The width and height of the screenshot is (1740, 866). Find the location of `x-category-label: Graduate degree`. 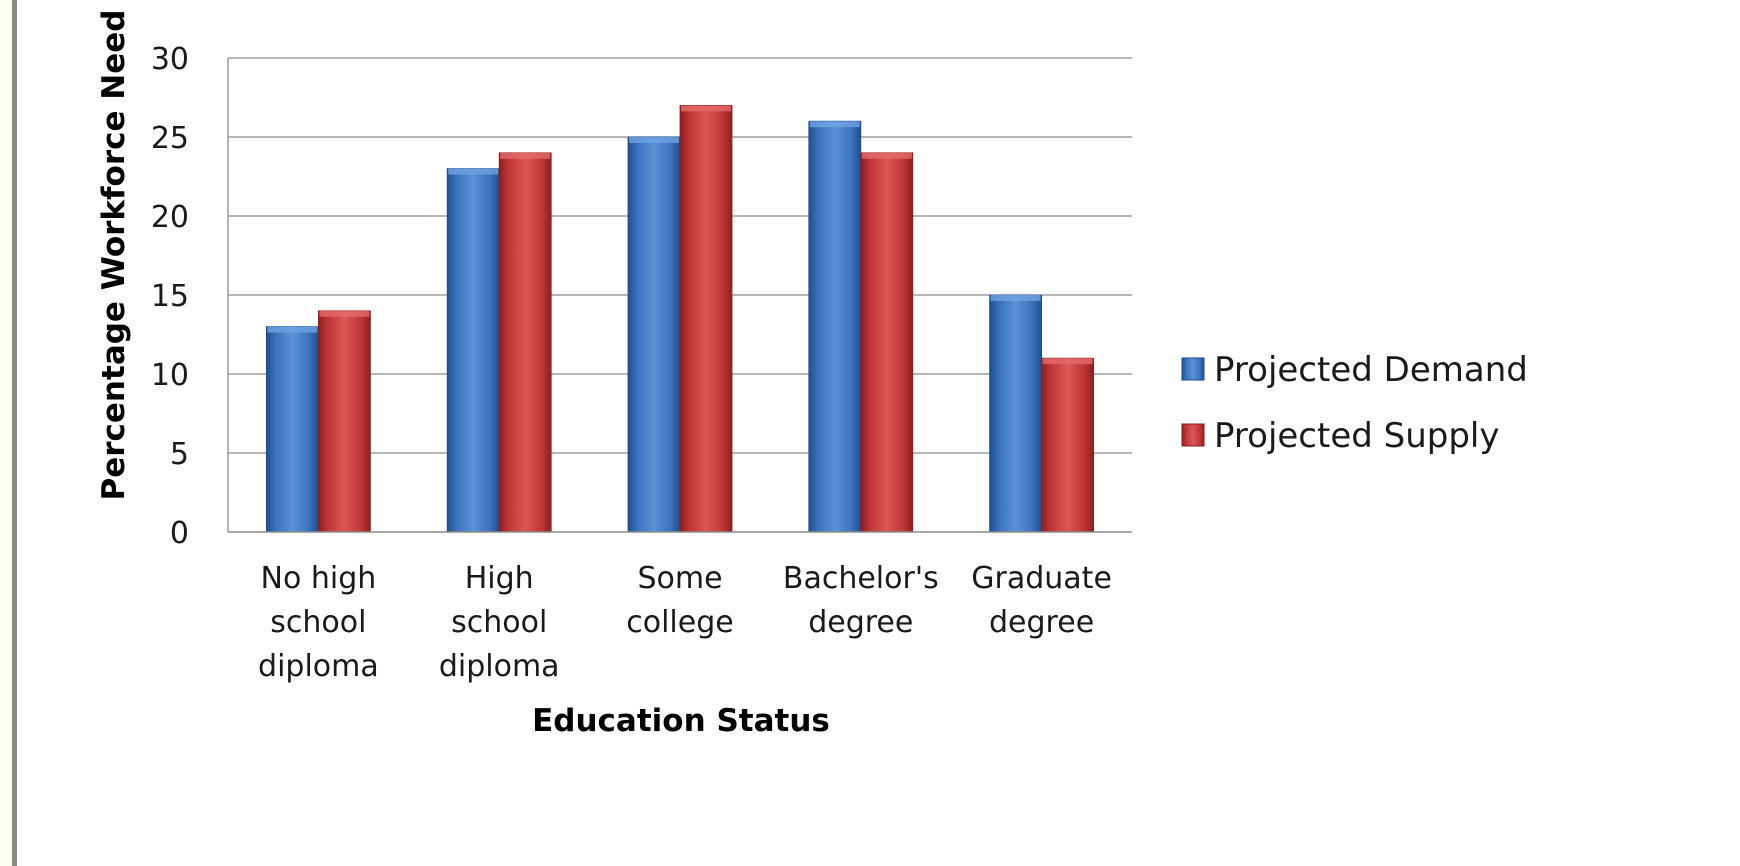

x-category-label: Graduate degree is located at coordinates (1041, 600).